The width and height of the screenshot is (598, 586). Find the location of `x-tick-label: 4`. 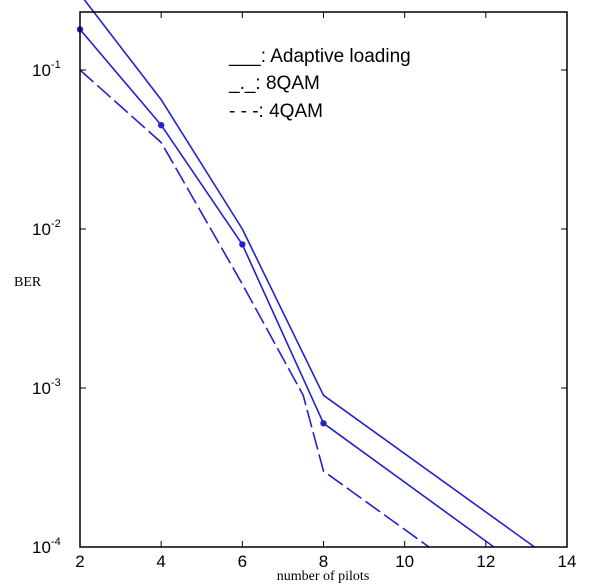

x-tick-label: 4 is located at coordinates (160, 561).